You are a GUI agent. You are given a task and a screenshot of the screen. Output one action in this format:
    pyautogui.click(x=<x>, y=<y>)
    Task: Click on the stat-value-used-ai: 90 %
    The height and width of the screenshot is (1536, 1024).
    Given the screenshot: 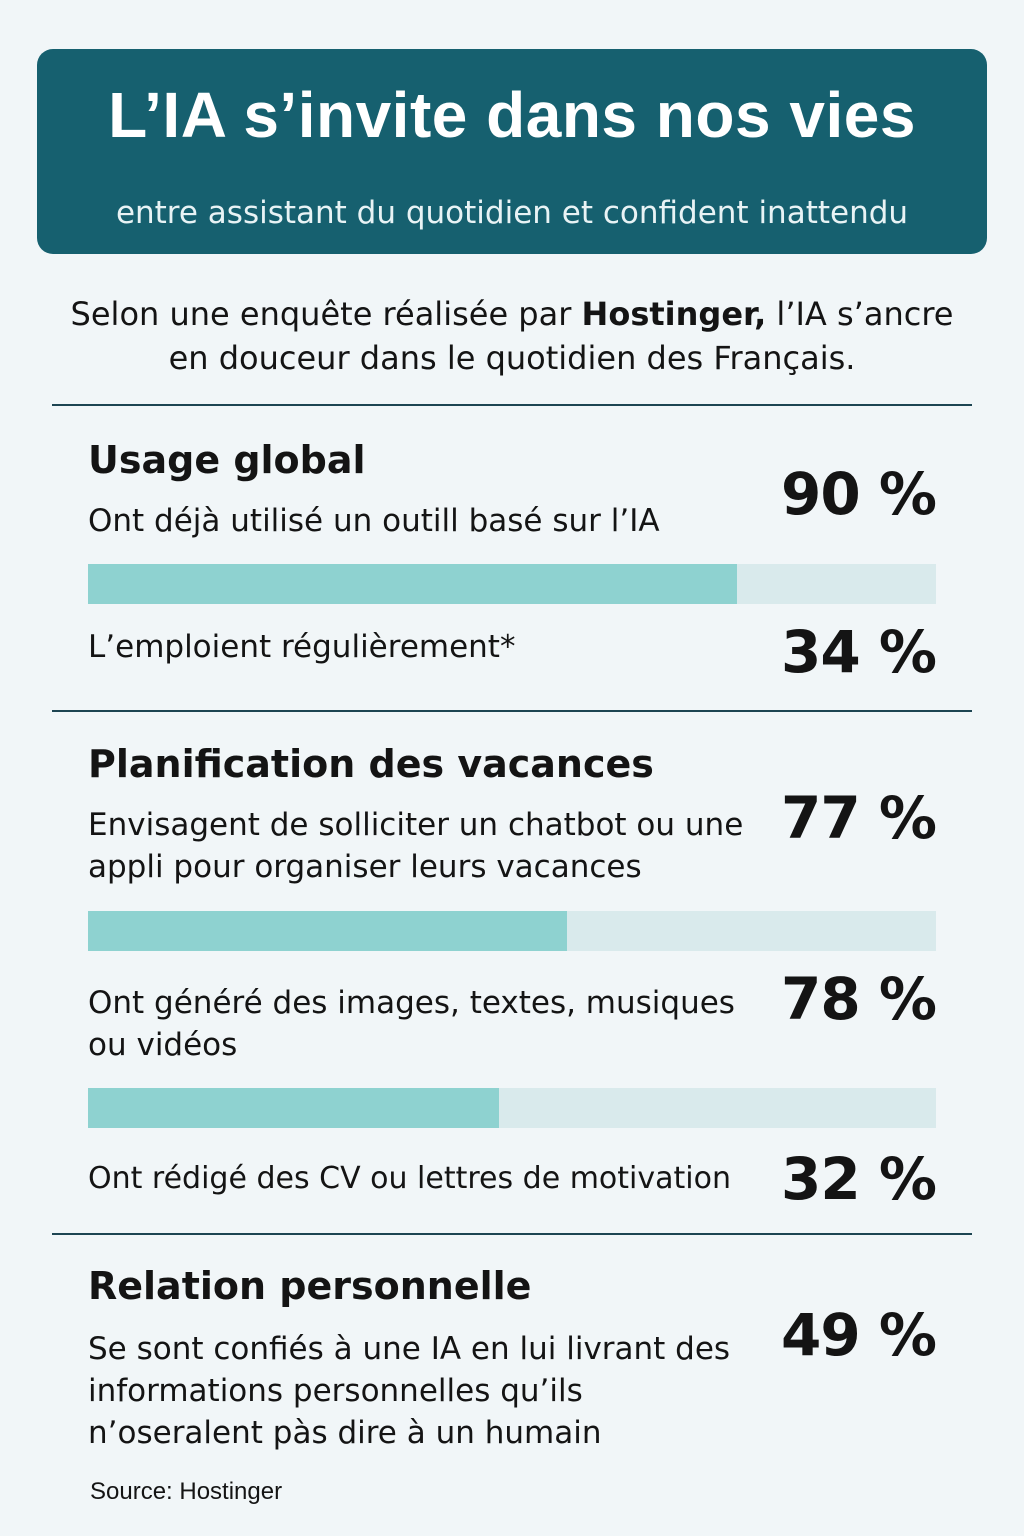 What is the action you would take?
    pyautogui.click(x=858, y=494)
    